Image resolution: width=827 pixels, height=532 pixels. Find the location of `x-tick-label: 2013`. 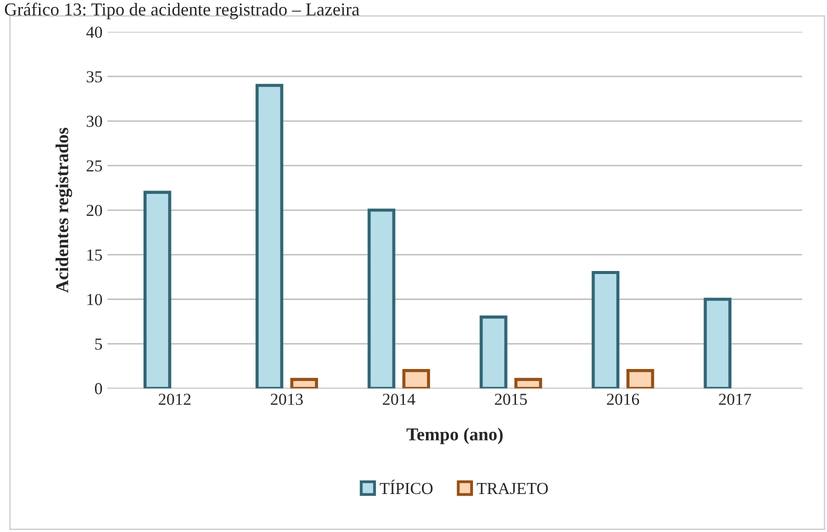

x-tick-label: 2013 is located at coordinates (286, 399).